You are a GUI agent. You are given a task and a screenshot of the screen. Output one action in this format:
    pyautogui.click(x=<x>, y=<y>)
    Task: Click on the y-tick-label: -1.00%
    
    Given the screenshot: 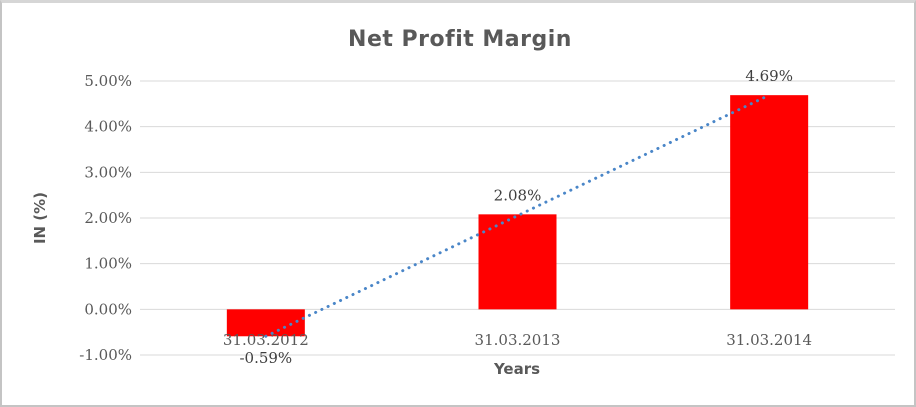 What is the action you would take?
    pyautogui.click(x=105, y=355)
    